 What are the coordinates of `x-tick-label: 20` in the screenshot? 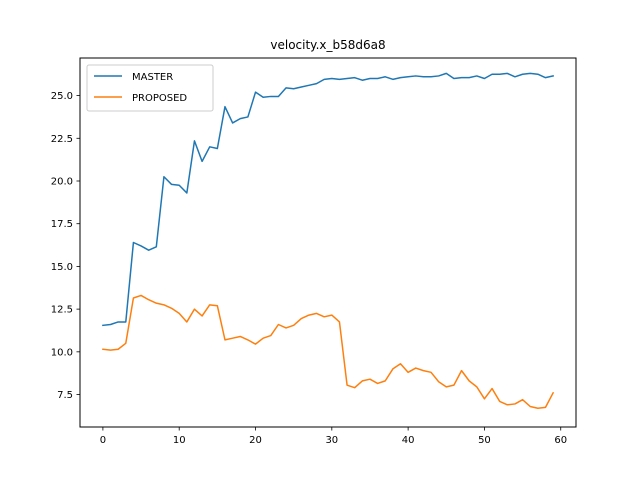 It's located at (255, 440).